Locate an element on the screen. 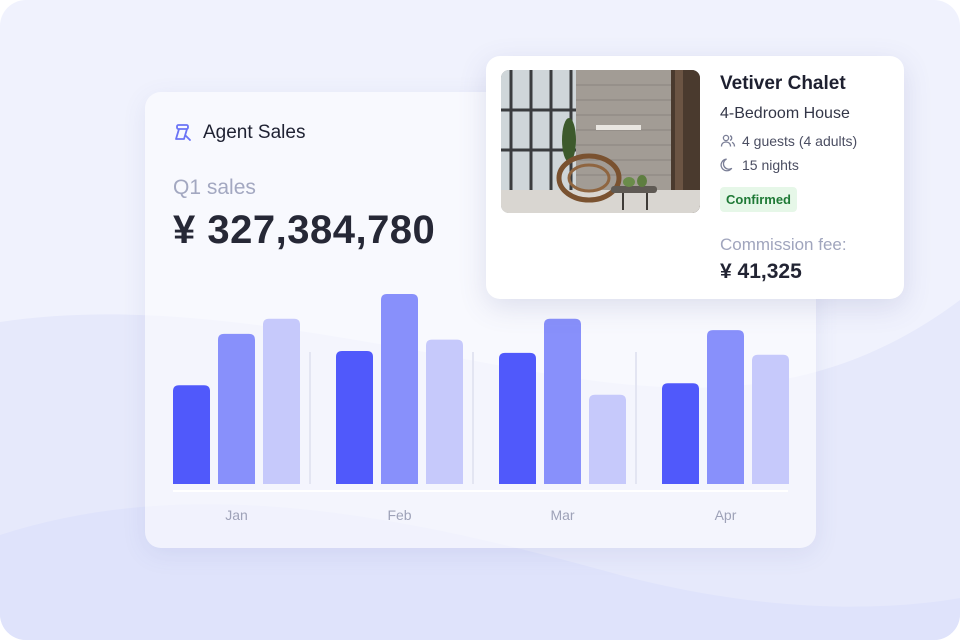 The image size is (960, 640). x-tick-label: Mar is located at coordinates (562, 515).